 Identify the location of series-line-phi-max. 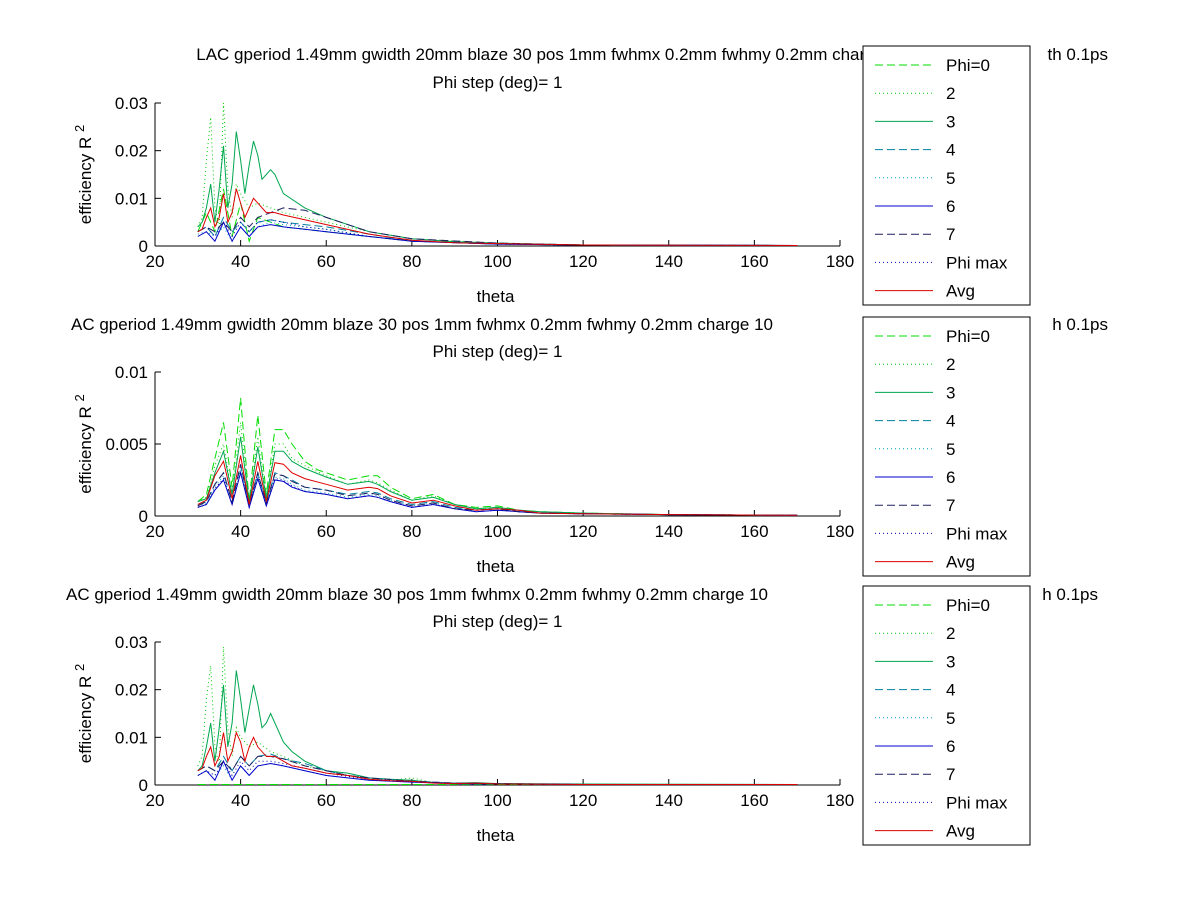
(497, 772).